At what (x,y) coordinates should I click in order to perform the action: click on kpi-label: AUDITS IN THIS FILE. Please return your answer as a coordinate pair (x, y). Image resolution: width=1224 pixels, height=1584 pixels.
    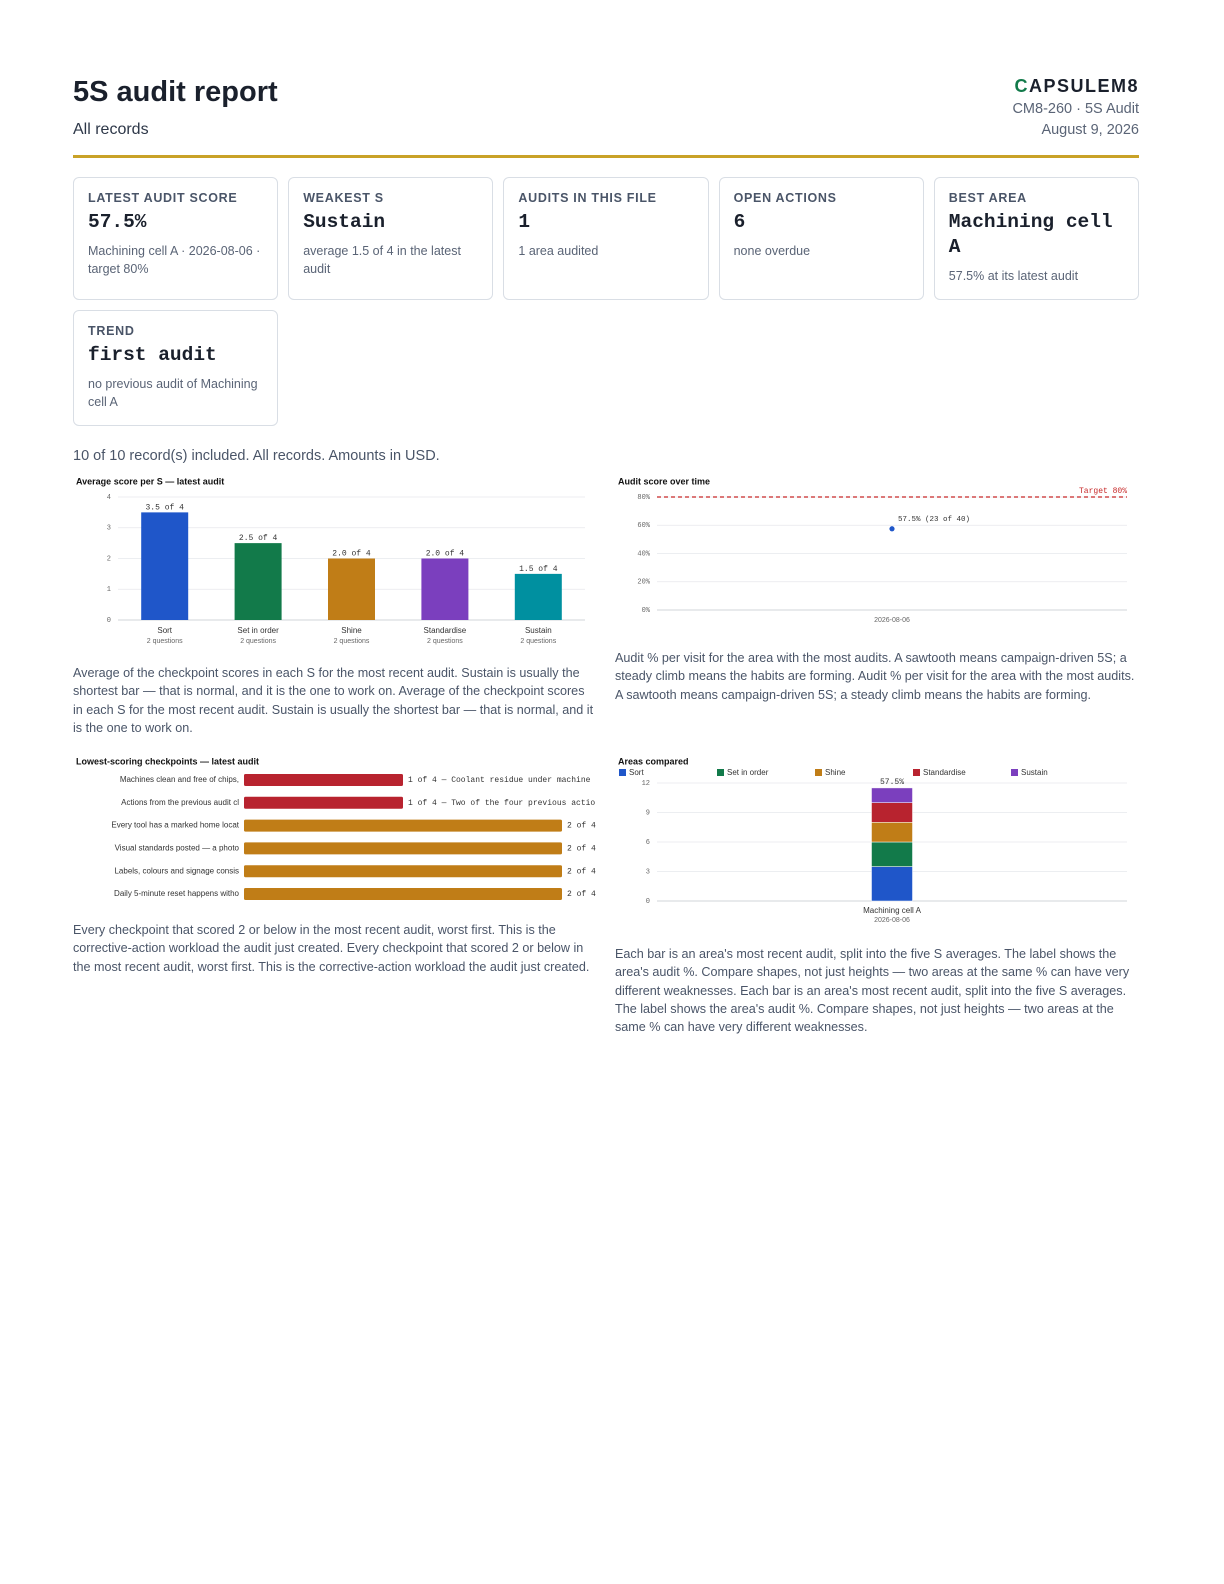
    Looking at the image, I should click on (587, 198).